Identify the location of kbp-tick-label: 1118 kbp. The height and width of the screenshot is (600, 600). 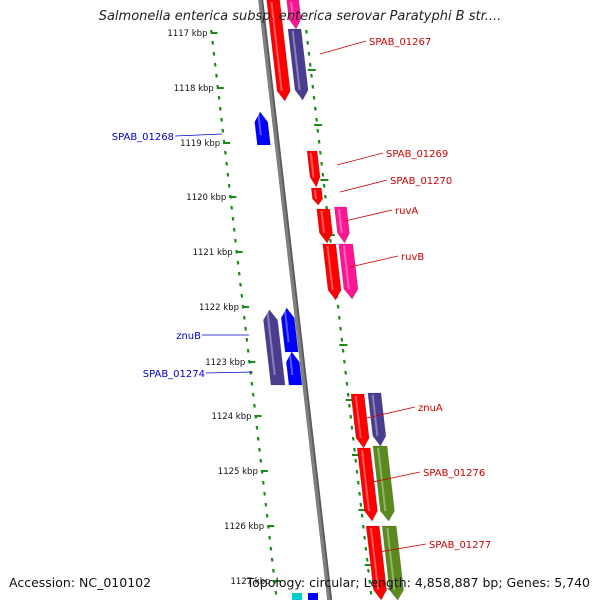
(194, 89).